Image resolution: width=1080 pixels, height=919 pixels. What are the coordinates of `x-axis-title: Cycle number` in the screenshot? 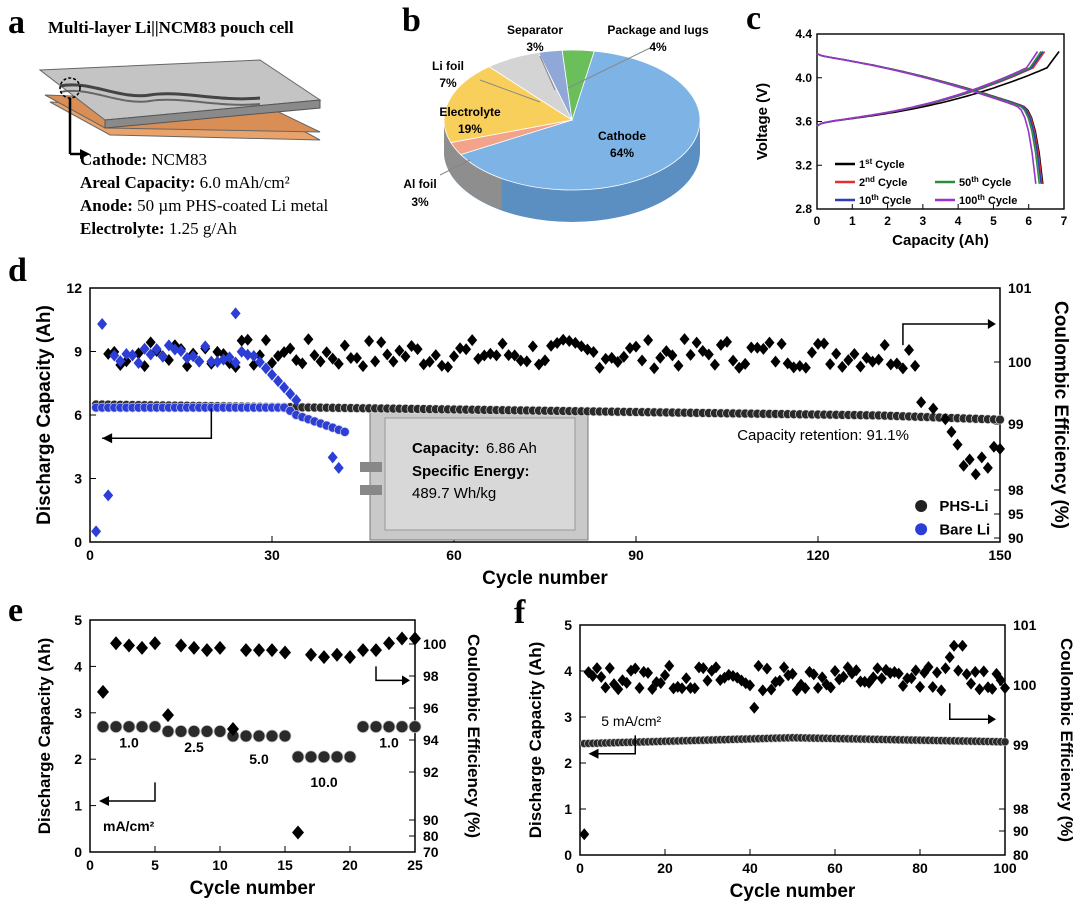 It's located at (793, 891).